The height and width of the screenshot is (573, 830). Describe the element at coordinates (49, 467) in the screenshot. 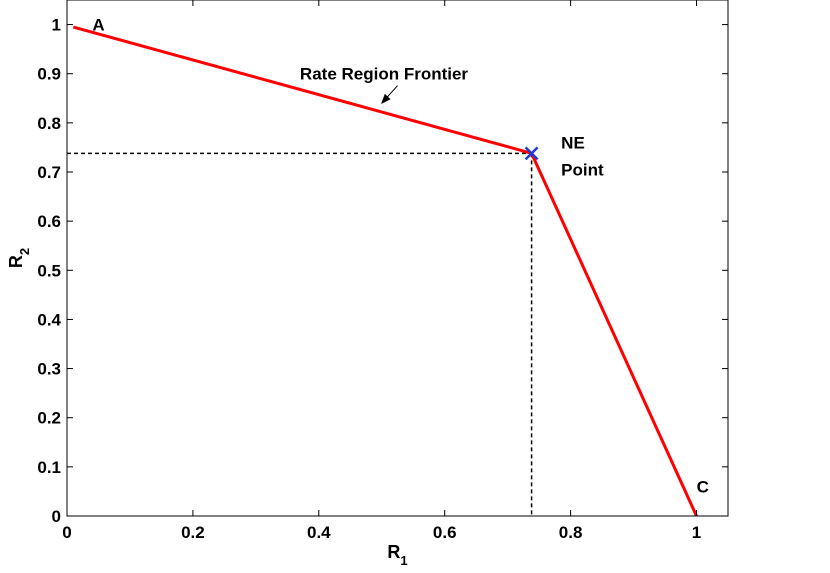

I see `y-tick-label: 0.1` at that location.